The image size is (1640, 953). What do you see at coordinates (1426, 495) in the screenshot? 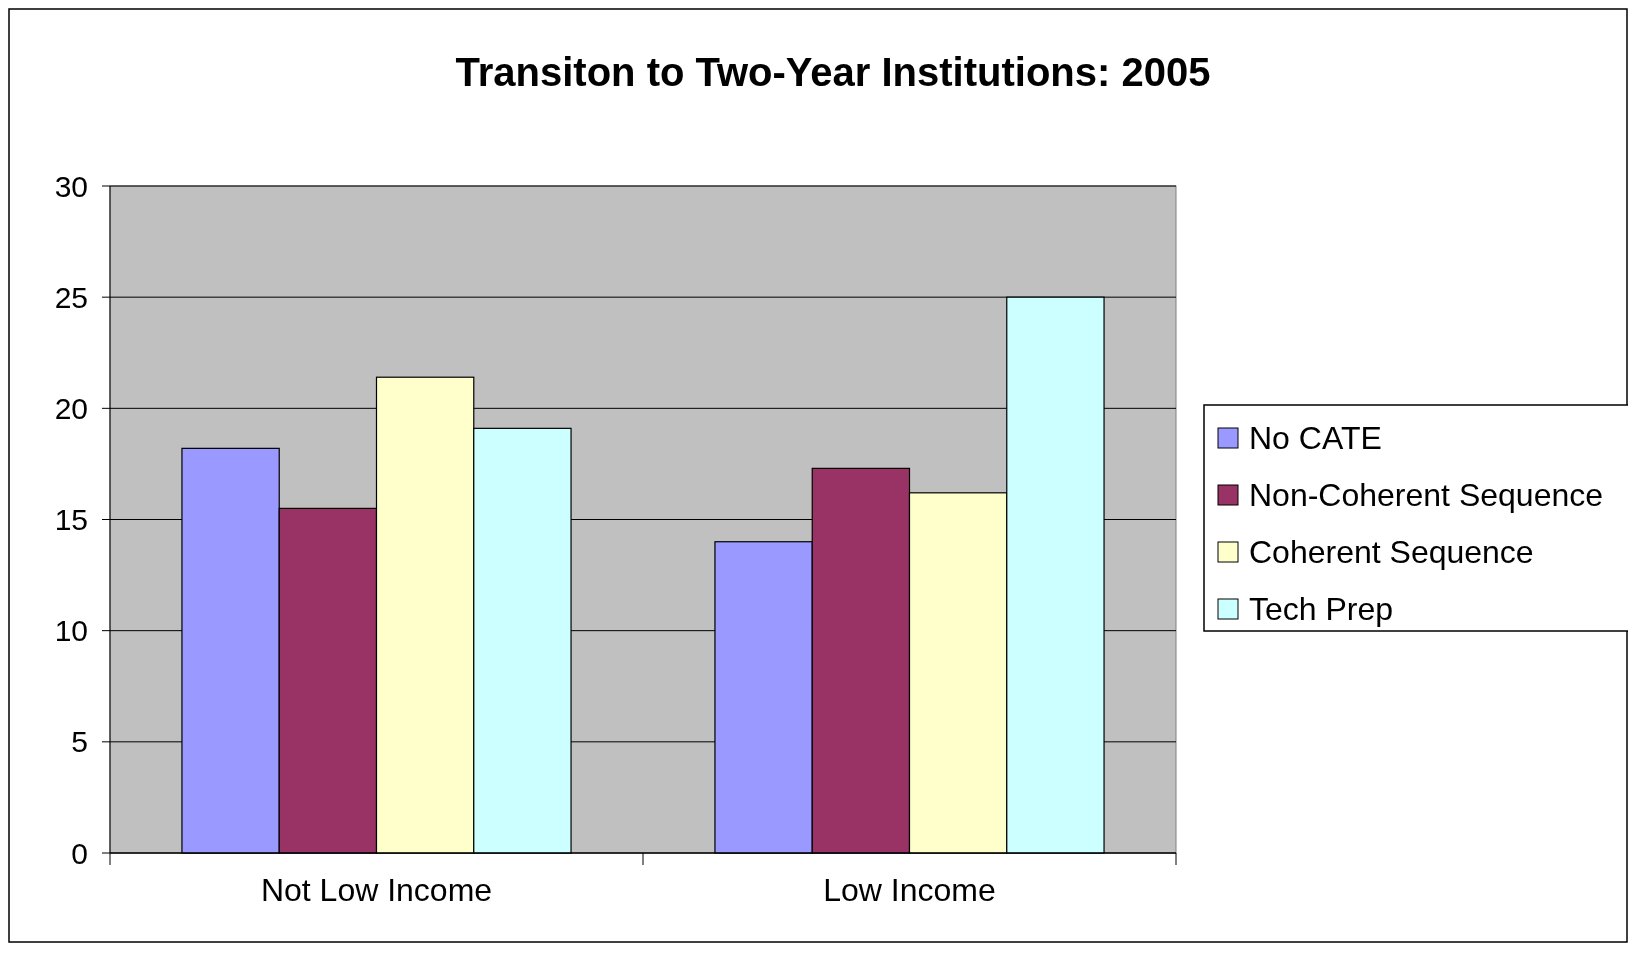
I see `legend-label: Non-Coherent Sequence` at bounding box center [1426, 495].